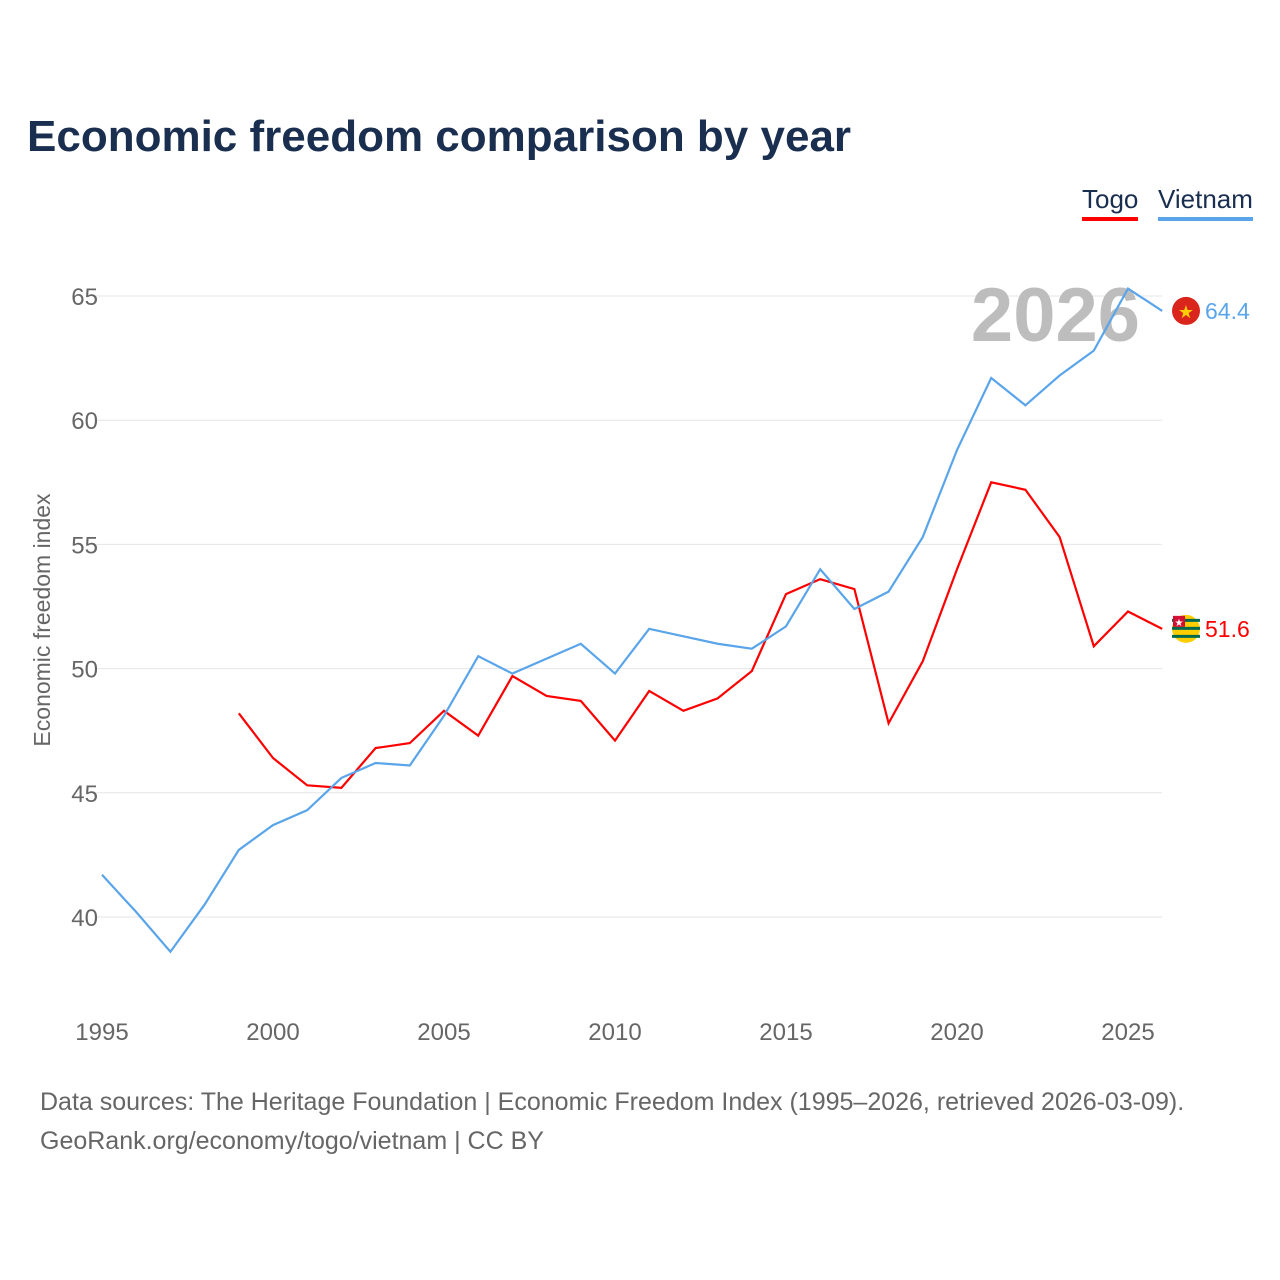 Image resolution: width=1280 pixels, height=1280 pixels. What do you see at coordinates (439, 136) in the screenshot?
I see `chart-title: Economic freedom comparison by year` at bounding box center [439, 136].